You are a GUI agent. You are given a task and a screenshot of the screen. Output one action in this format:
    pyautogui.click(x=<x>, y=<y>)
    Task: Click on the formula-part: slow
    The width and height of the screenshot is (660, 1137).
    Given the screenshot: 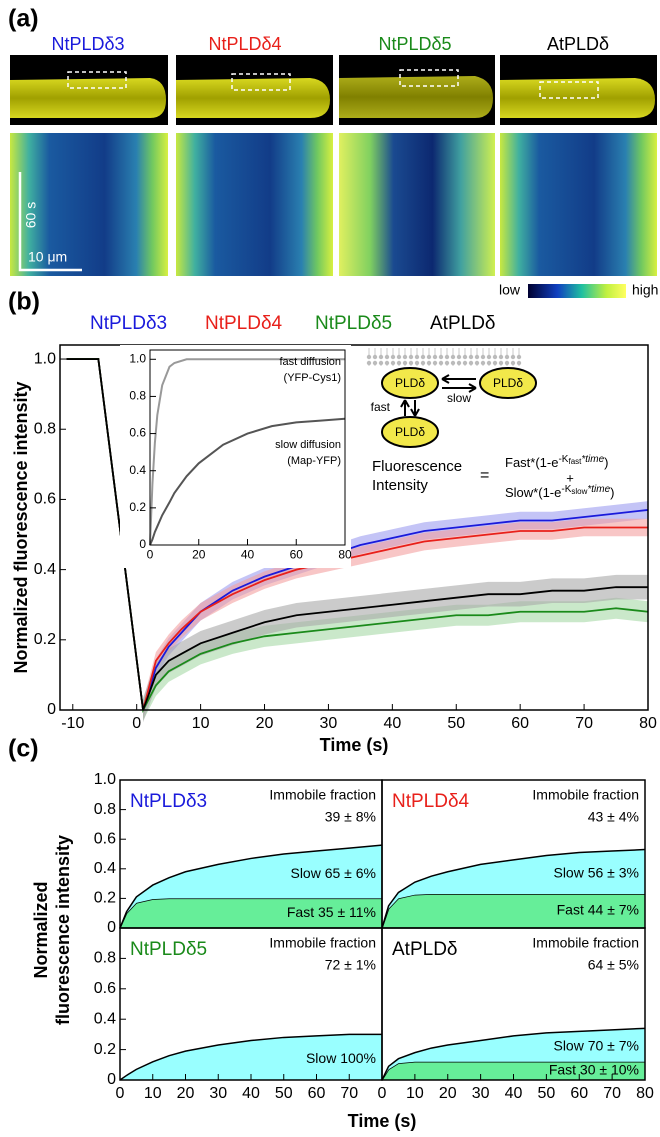 What is the action you would take?
    pyautogui.click(x=579, y=491)
    